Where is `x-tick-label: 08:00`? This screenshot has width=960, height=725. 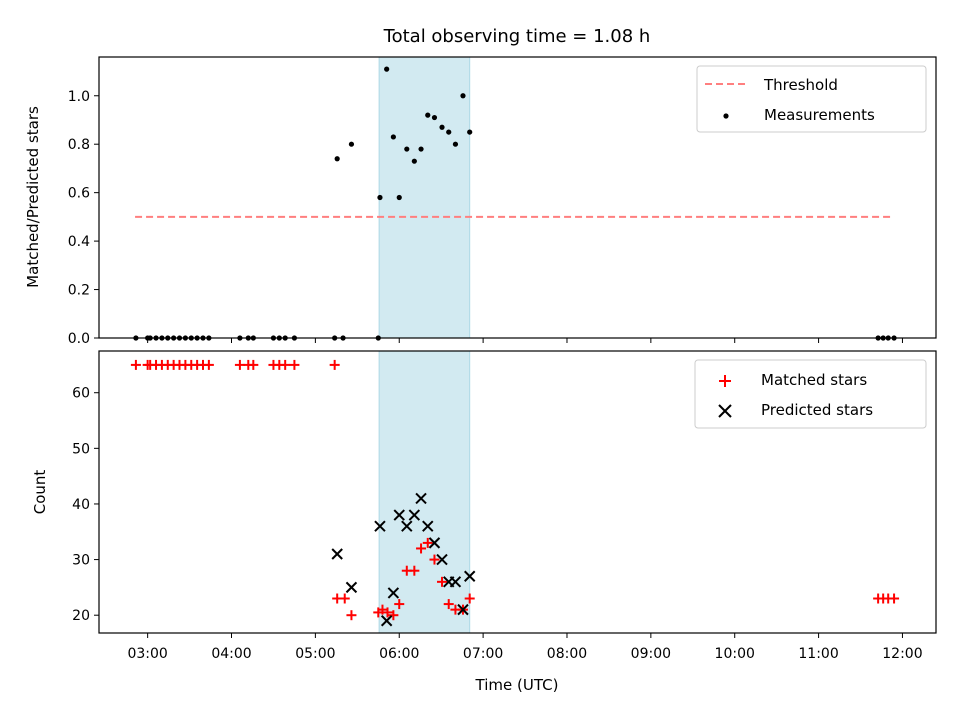 x-tick-label: 08:00 is located at coordinates (567, 654).